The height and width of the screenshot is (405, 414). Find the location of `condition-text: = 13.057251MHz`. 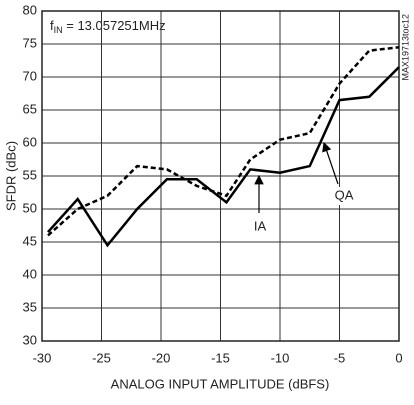

condition-text: = 13.057251MHz is located at coordinates (114, 25).